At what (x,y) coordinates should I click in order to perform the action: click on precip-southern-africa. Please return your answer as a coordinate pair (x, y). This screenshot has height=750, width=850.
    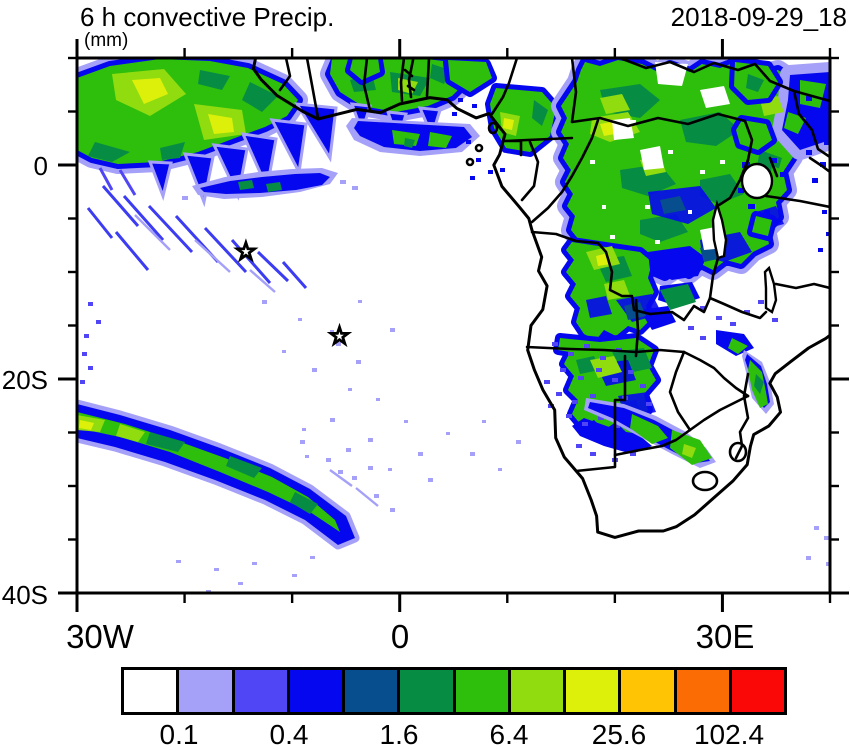
    Looking at the image, I should click on (687, 433).